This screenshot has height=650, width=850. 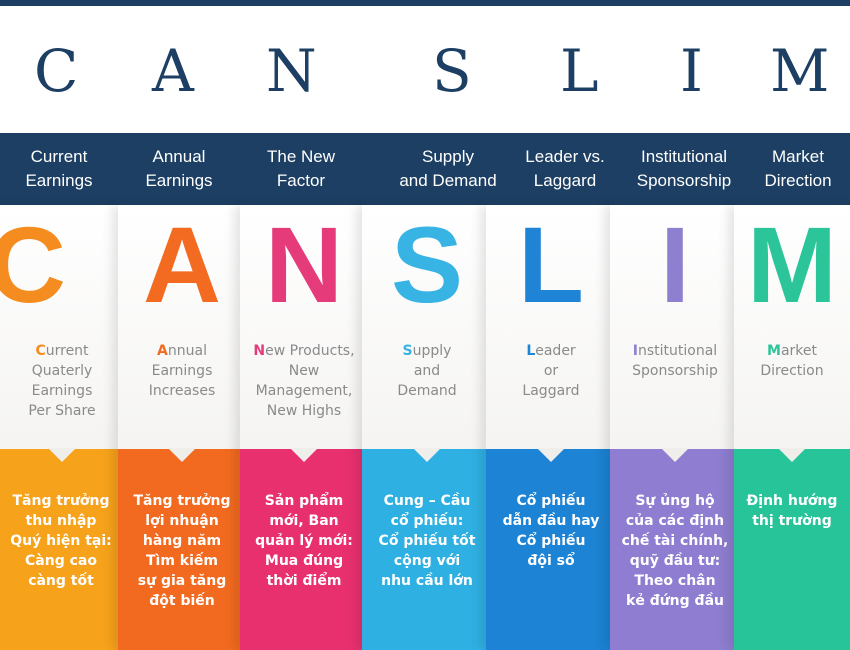 What do you see at coordinates (179, 168) in the screenshot?
I see `header-annual-earnings: Annual Earnings` at bounding box center [179, 168].